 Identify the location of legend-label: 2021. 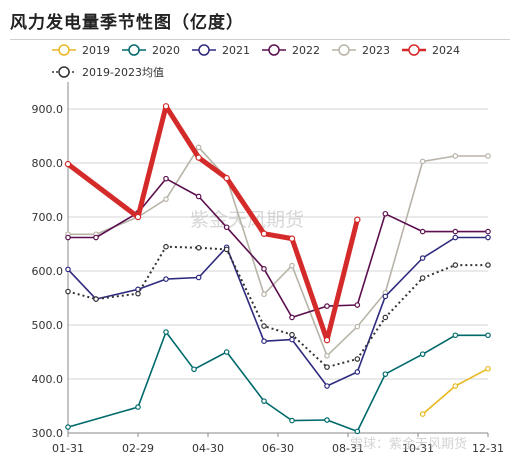
(236, 50).